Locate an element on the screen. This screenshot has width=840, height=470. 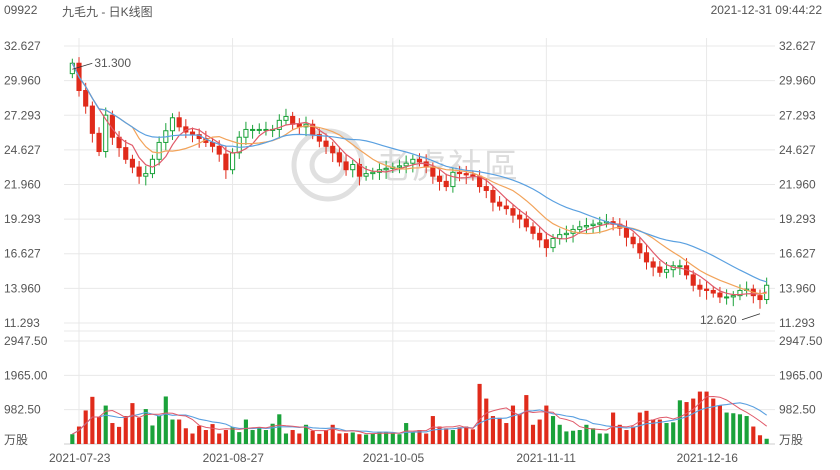
price-tick-left: 27.293 is located at coordinates (22, 115).